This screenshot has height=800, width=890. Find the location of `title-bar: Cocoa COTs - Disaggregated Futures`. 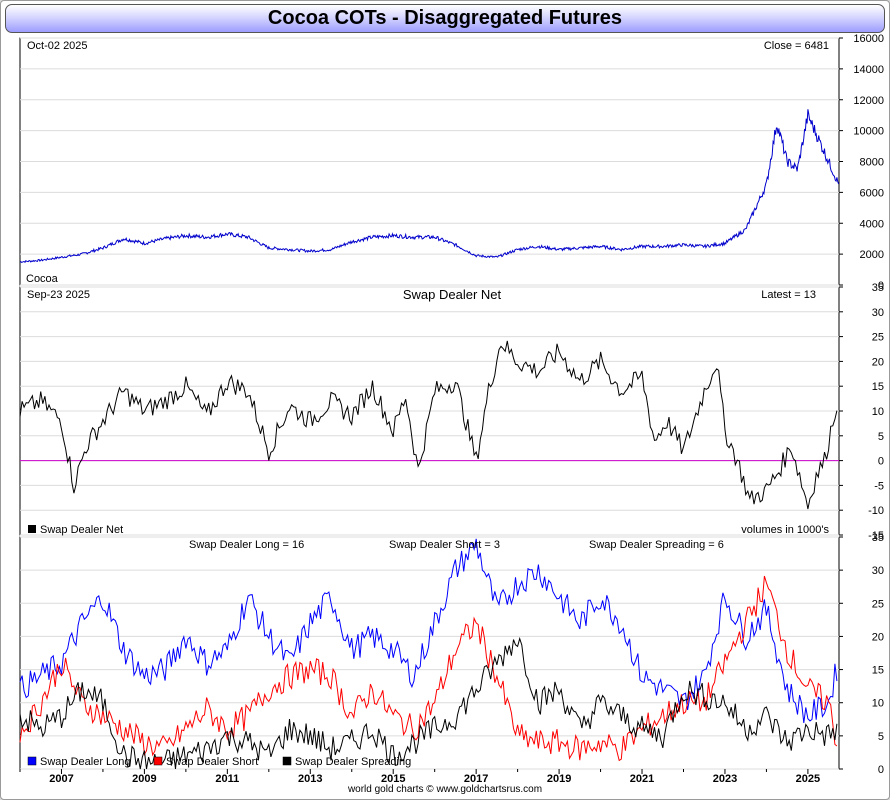

title-bar: Cocoa COTs - Disaggregated Futures is located at coordinates (445, 18).